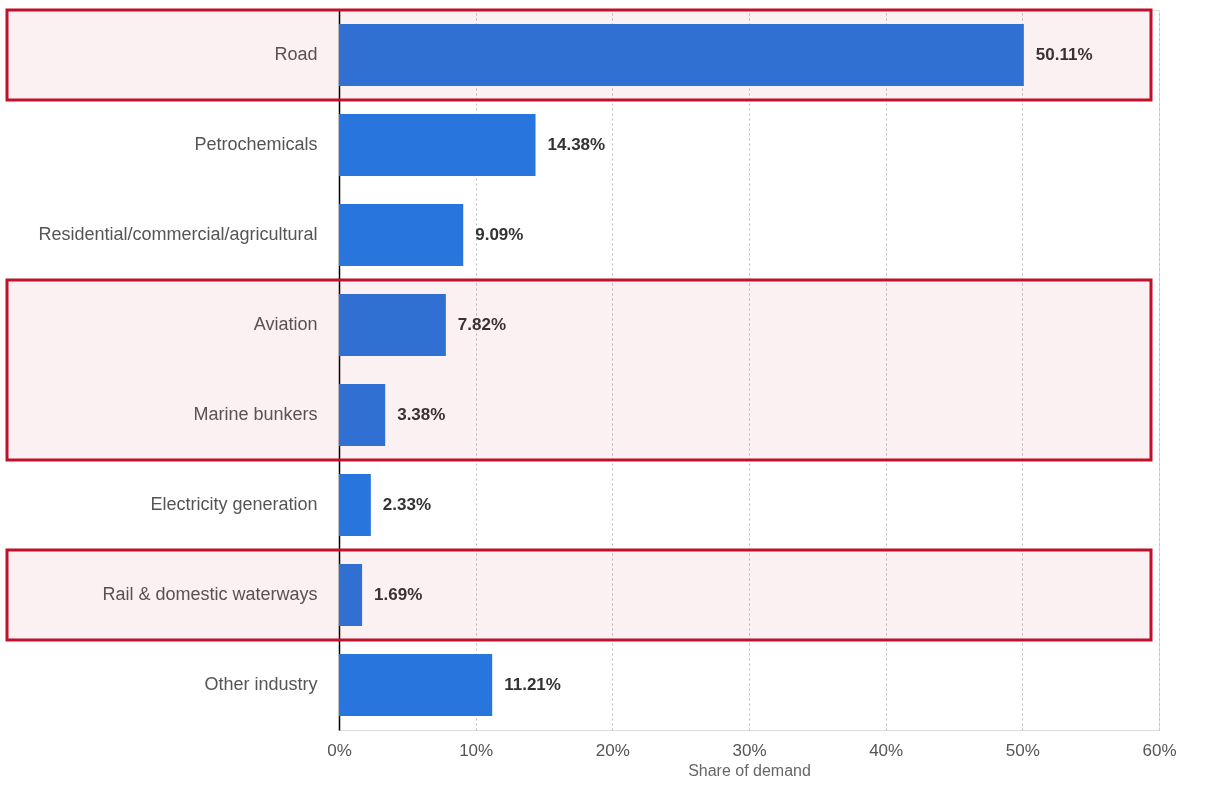 This screenshot has height=811, width=1226. I want to click on y-tick-label: Road, so click(296, 54).